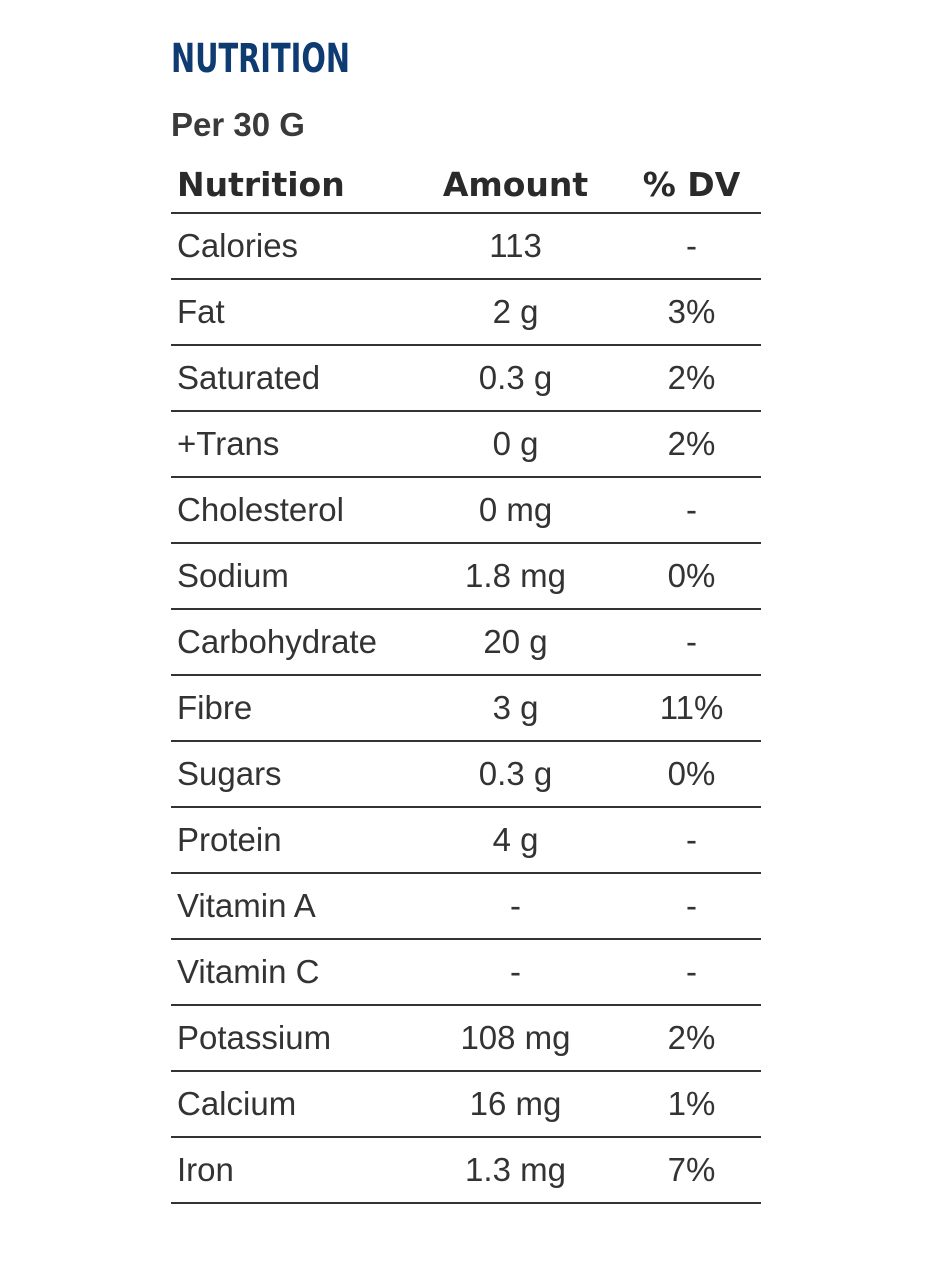  I want to click on table-row: Vitamin A--, so click(466, 906).